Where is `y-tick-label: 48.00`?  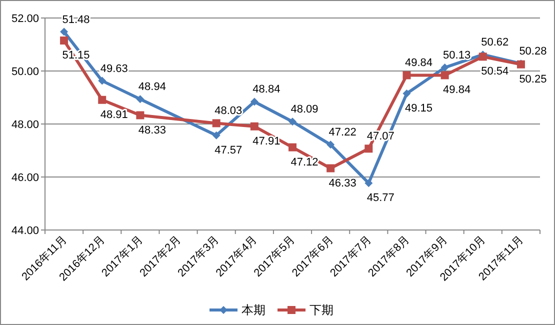 y-tick-label: 48.00 is located at coordinates (25, 125).